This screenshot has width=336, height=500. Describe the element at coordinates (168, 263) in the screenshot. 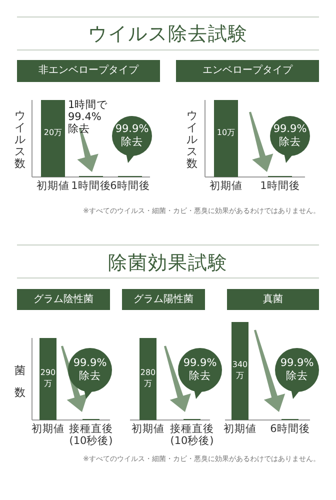

I see `text: 除菌効果試験` at that location.